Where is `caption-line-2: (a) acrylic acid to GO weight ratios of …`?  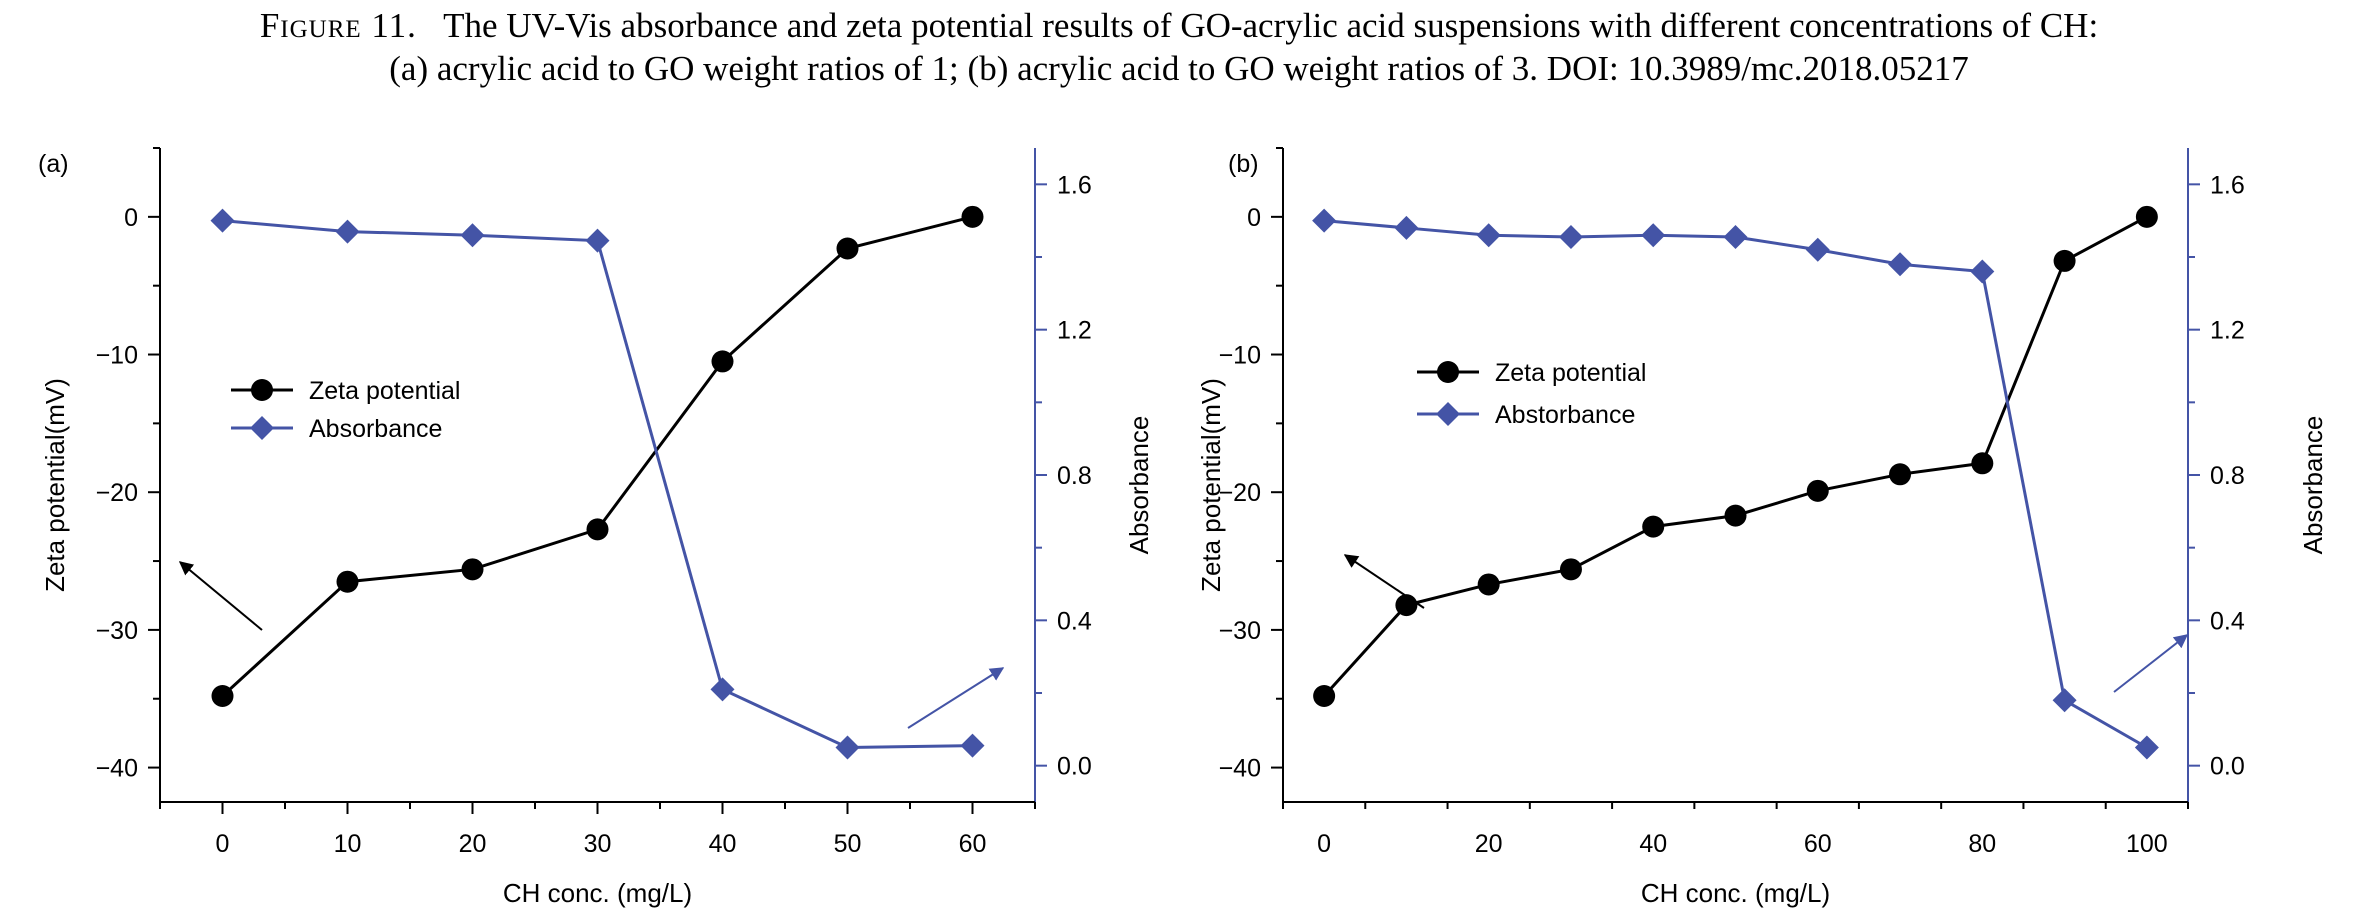
caption-line-2: (a) acrylic acid to GO weight ratios of … is located at coordinates (1179, 68).